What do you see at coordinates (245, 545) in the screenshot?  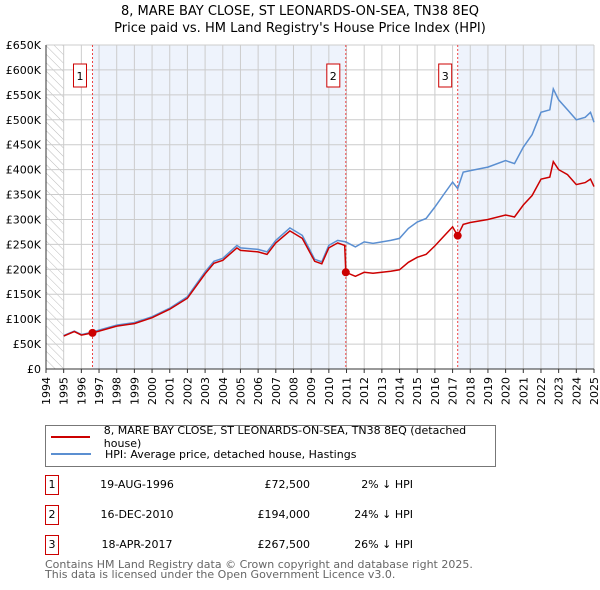 I see `sale-row: 3 18-APR-2017 £267,500 26% ↓ HPI` at bounding box center [245, 545].